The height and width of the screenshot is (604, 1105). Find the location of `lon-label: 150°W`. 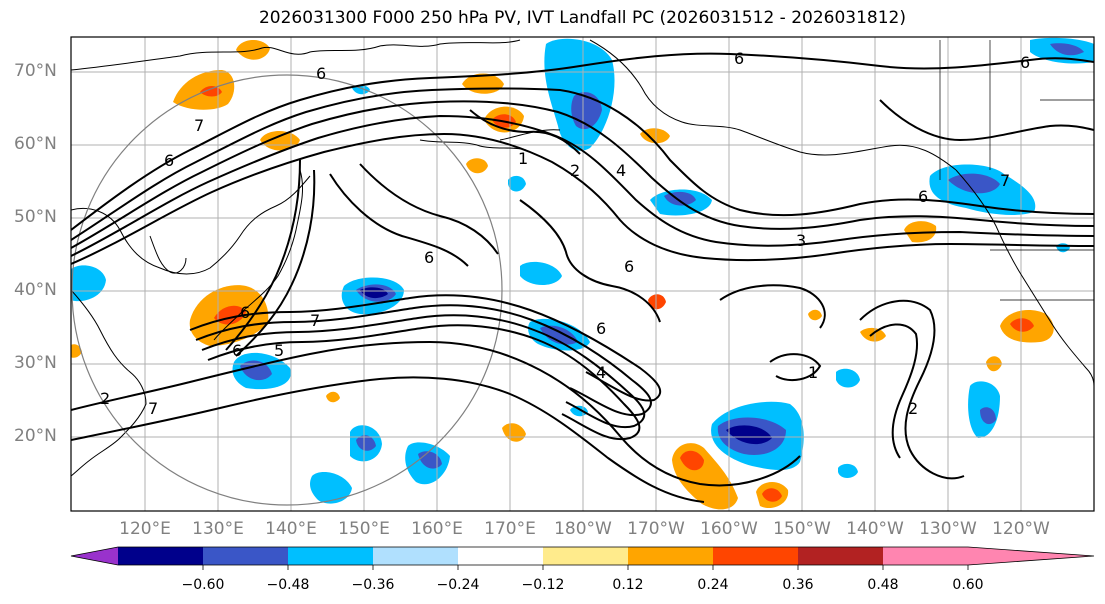

lon-label: 150°W is located at coordinates (802, 529).